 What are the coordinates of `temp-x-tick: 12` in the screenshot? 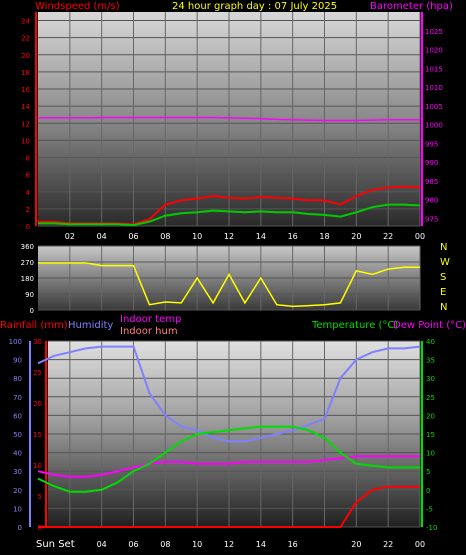 It's located at (229, 544).